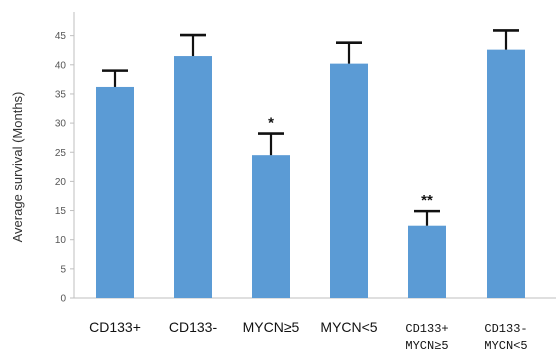 This screenshot has height=356, width=558. Describe the element at coordinates (17, 167) in the screenshot. I see `y-axis-label: Average survival (Months)` at that location.